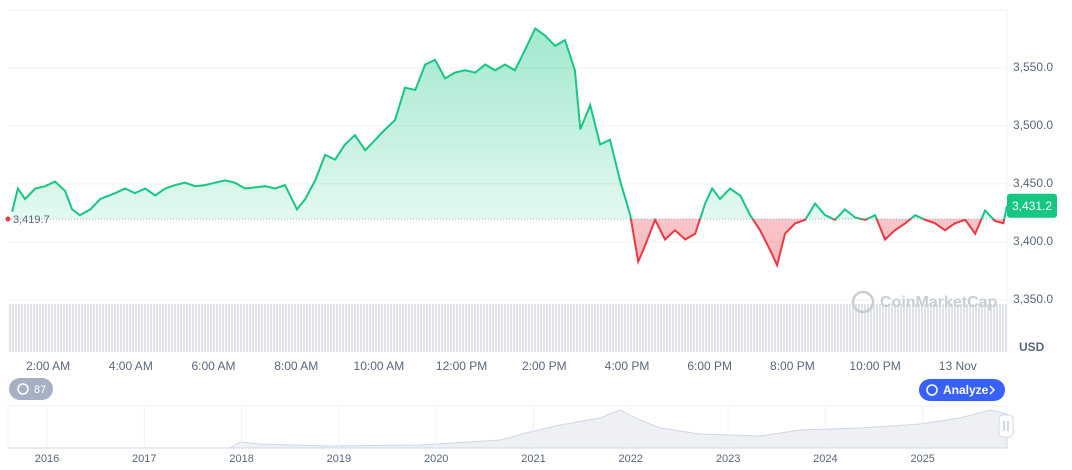 The image size is (1072, 470). Describe the element at coordinates (922, 459) in the screenshot. I see `navigator-year: 2025` at that location.